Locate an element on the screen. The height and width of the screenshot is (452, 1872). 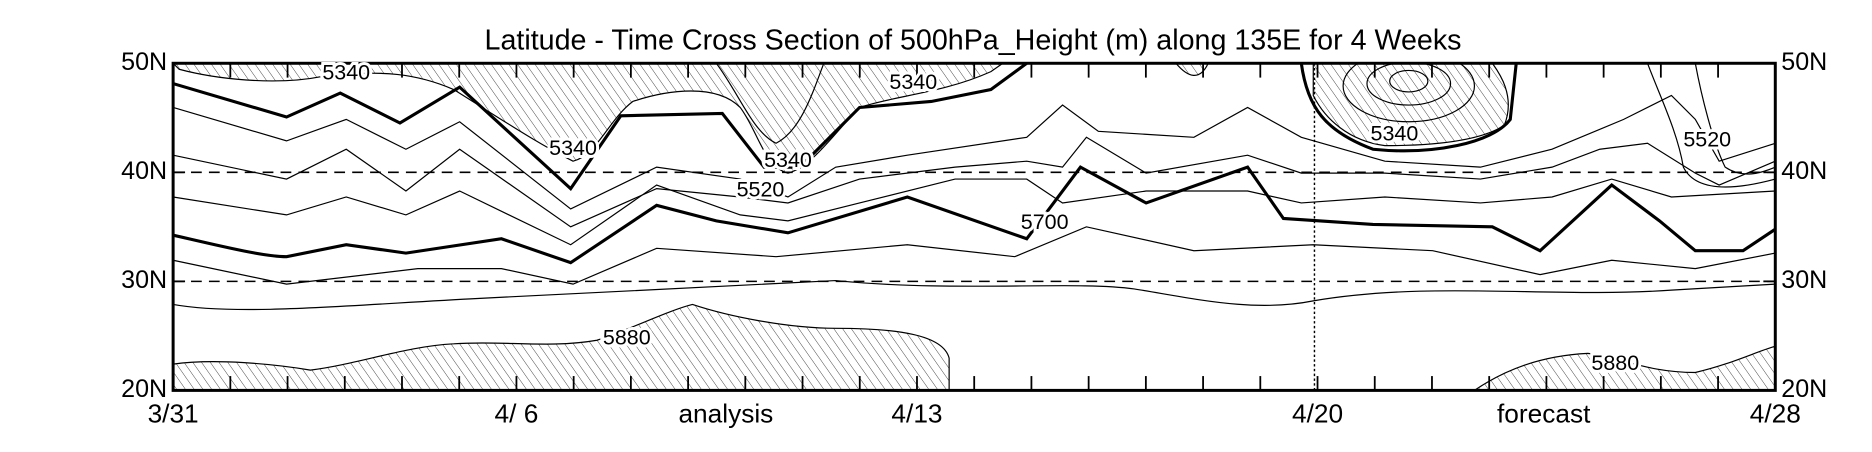
contour-label: 5700 is located at coordinates (1045, 222).